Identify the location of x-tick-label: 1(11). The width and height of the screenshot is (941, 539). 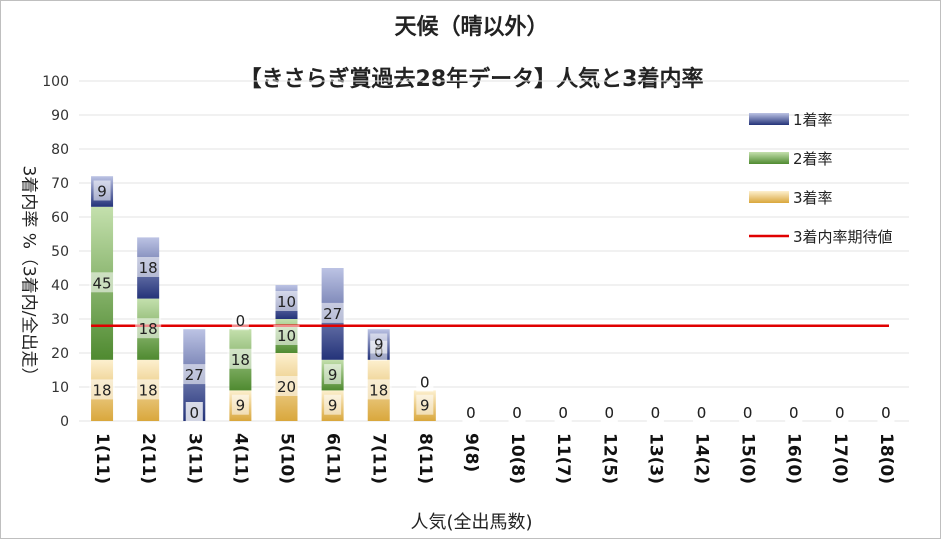
(102, 458).